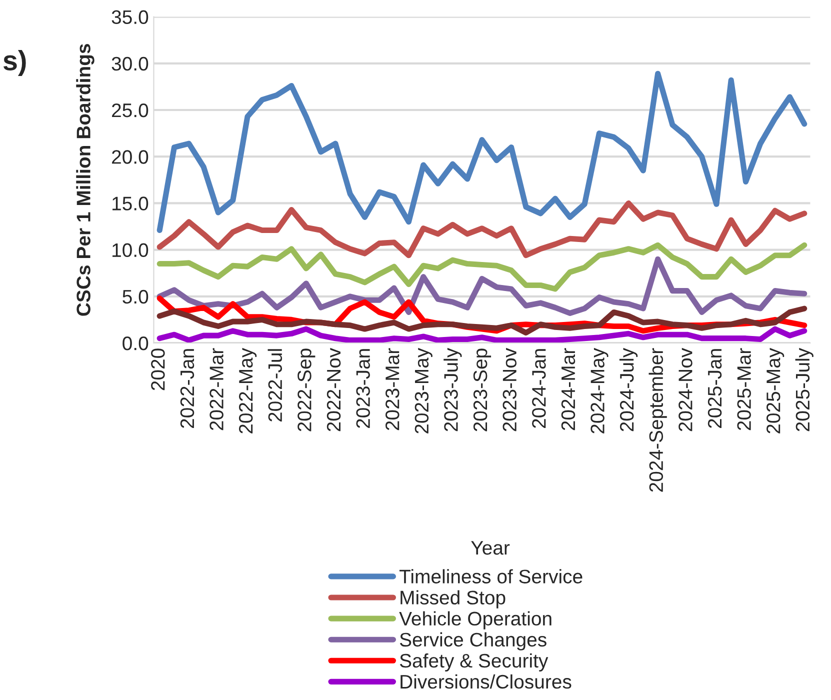 Image resolution: width=831 pixels, height=700 pixels. Describe the element at coordinates (423, 391) in the screenshot. I see `x-tick-label: 2023-May` at that location.